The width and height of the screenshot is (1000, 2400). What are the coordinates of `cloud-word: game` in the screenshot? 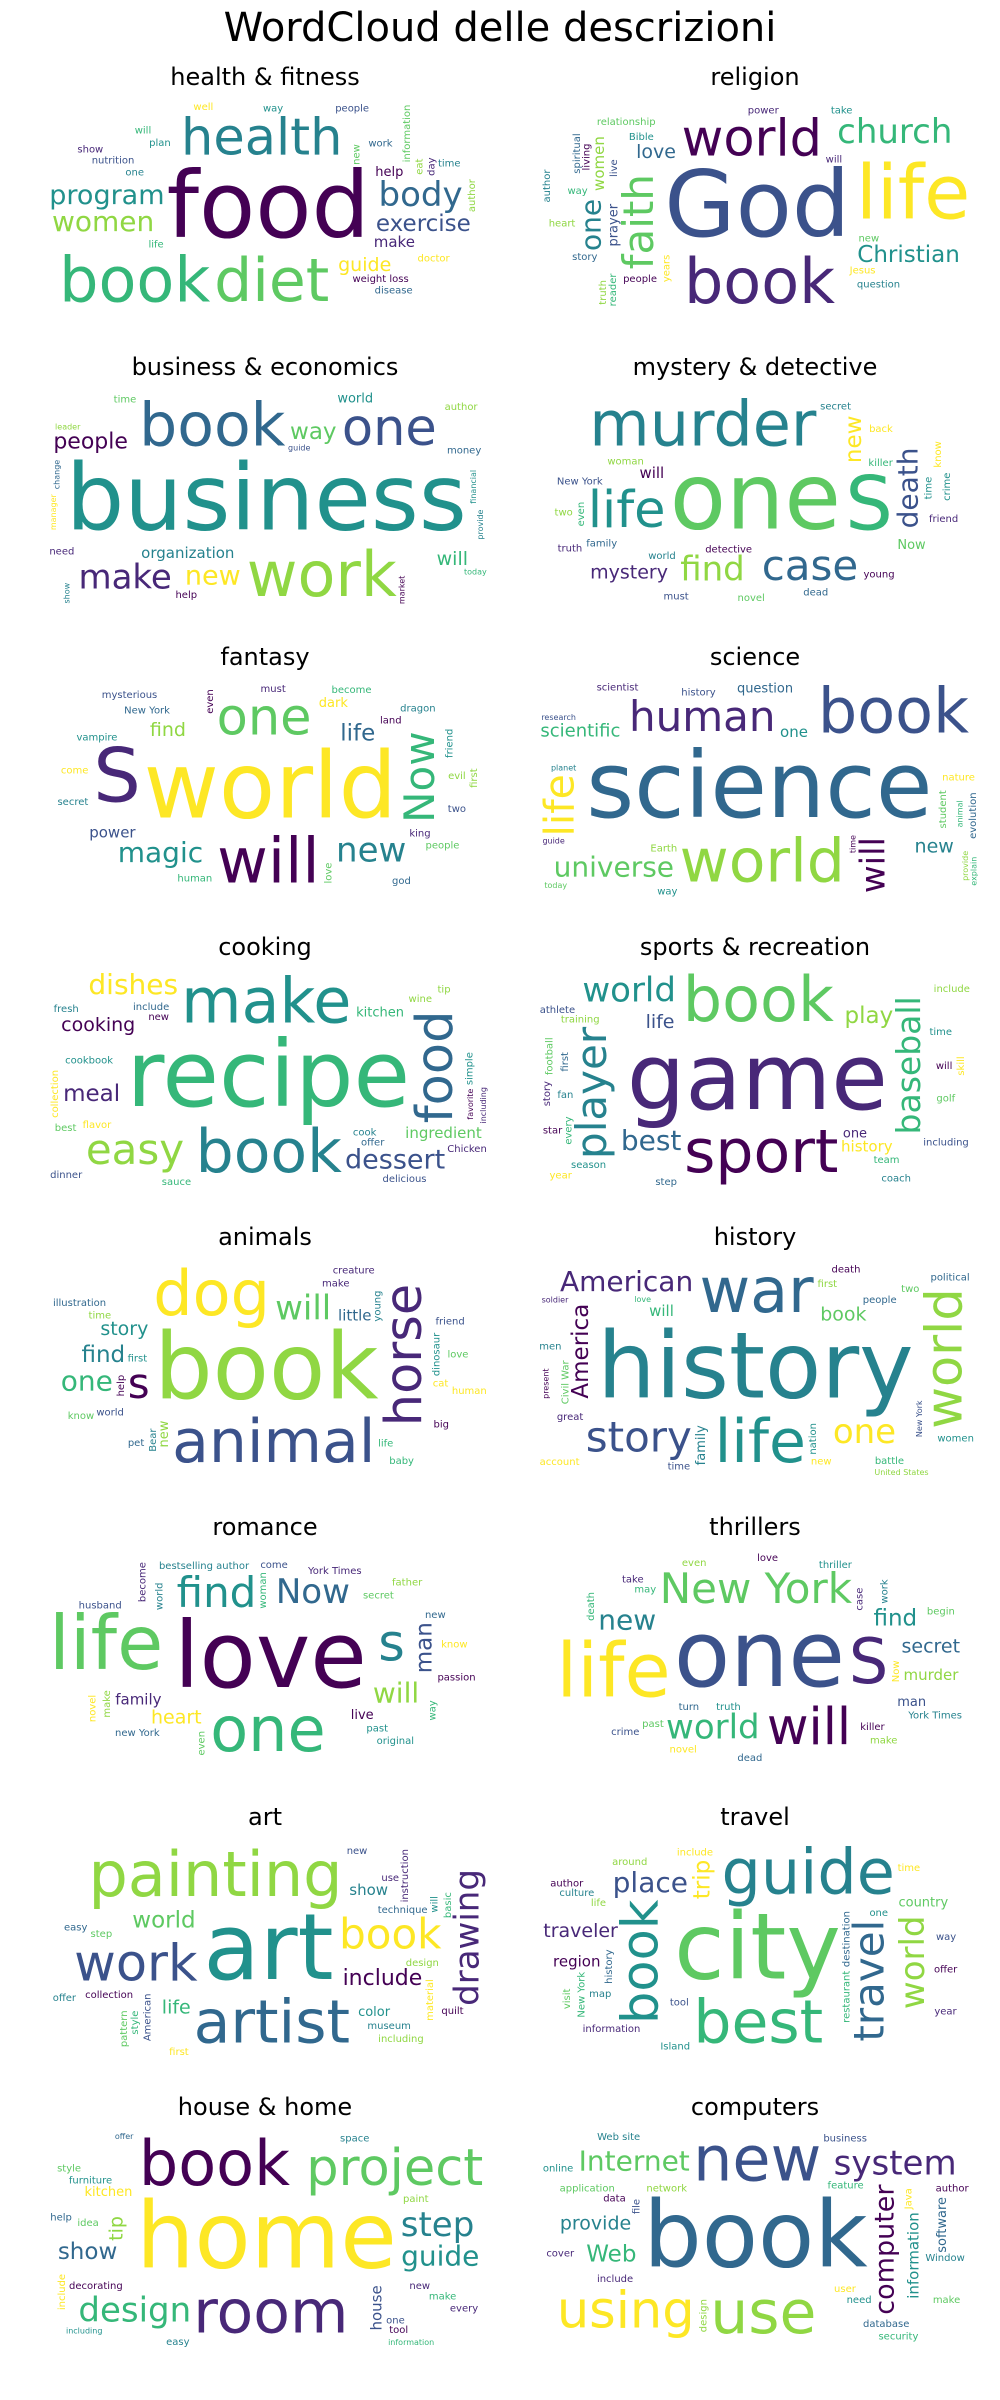 It's located at (757, 1077).